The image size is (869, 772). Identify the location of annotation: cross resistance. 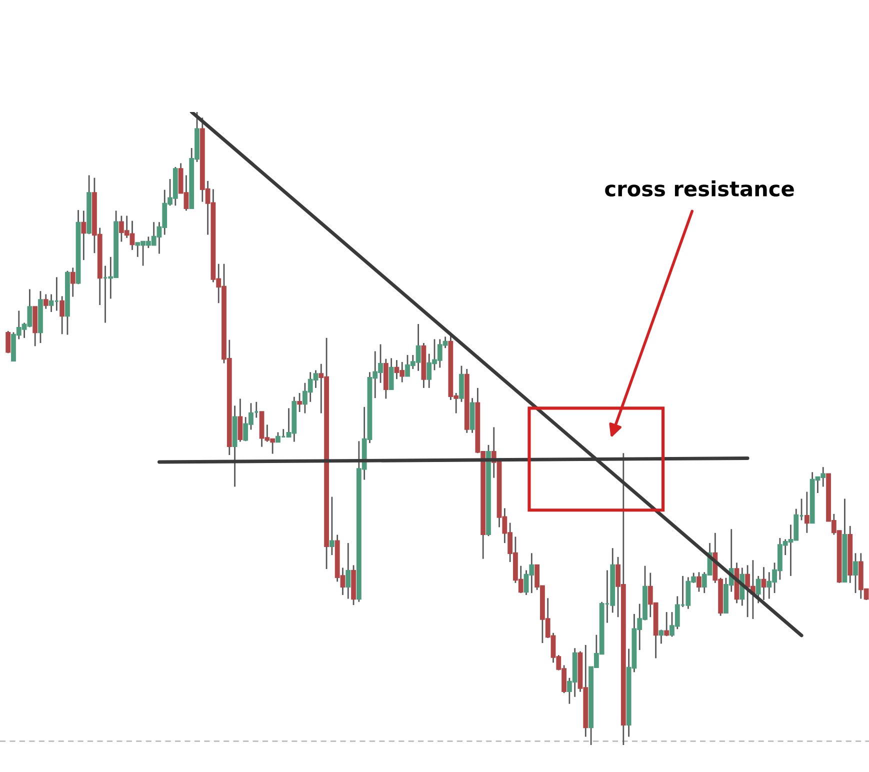
(699, 188).